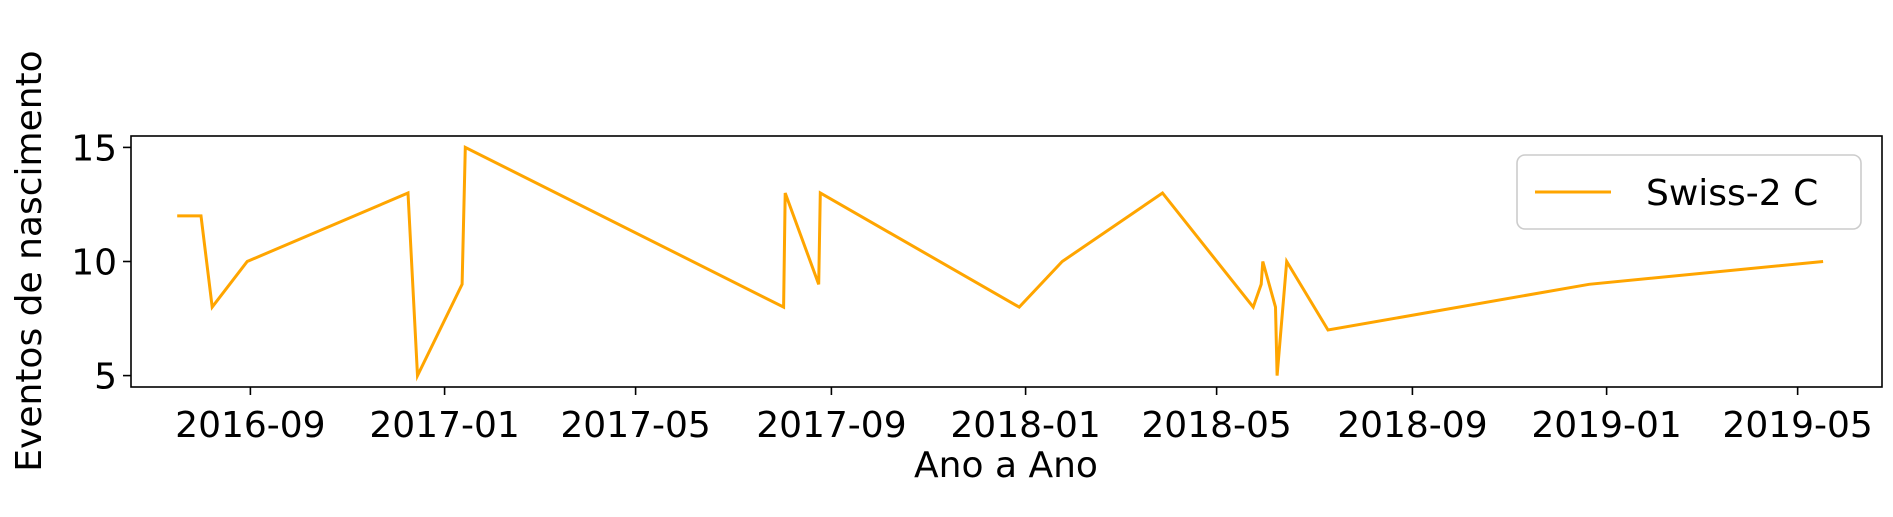  What do you see at coordinates (1606, 425) in the screenshot?
I see `x-tick-label: 2019-01` at bounding box center [1606, 425].